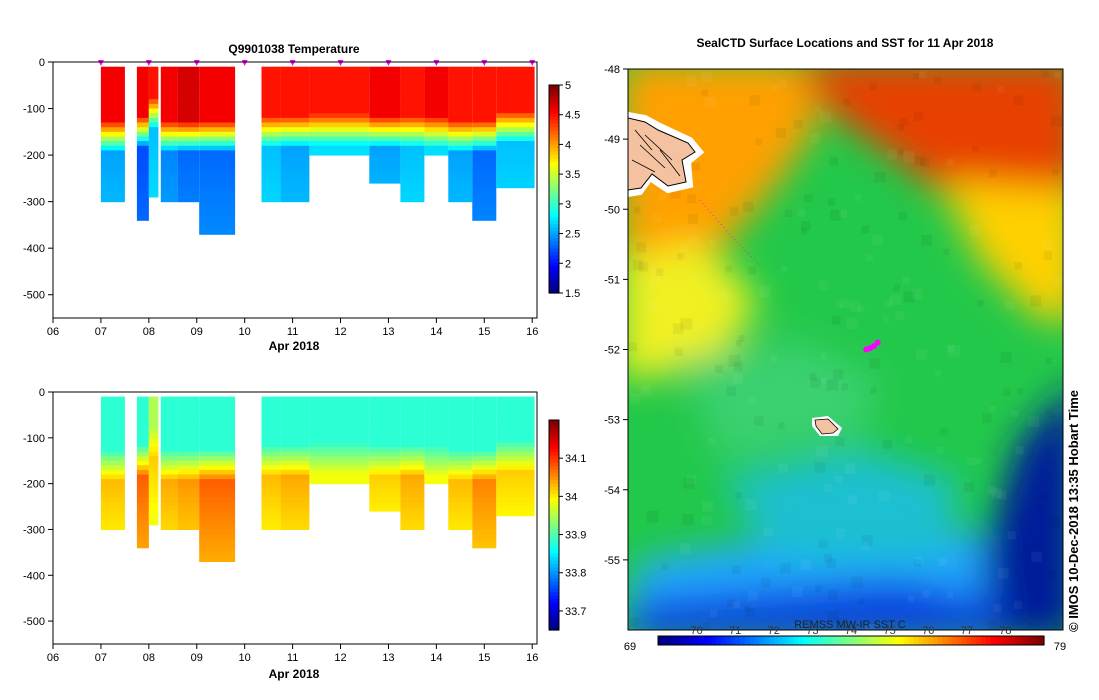 This screenshot has width=1099, height=700. I want to click on colorbar-tick-label: 3.5, so click(572, 175).